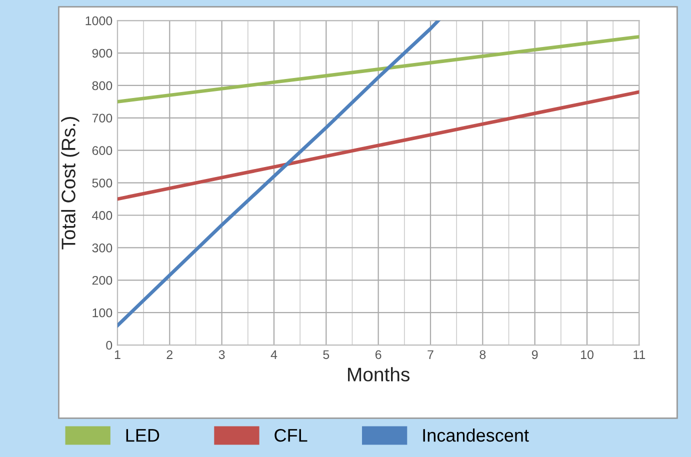 Image resolution: width=691 pixels, height=457 pixels. What do you see at coordinates (483, 355) in the screenshot?
I see `x-tick-label: 8` at bounding box center [483, 355].